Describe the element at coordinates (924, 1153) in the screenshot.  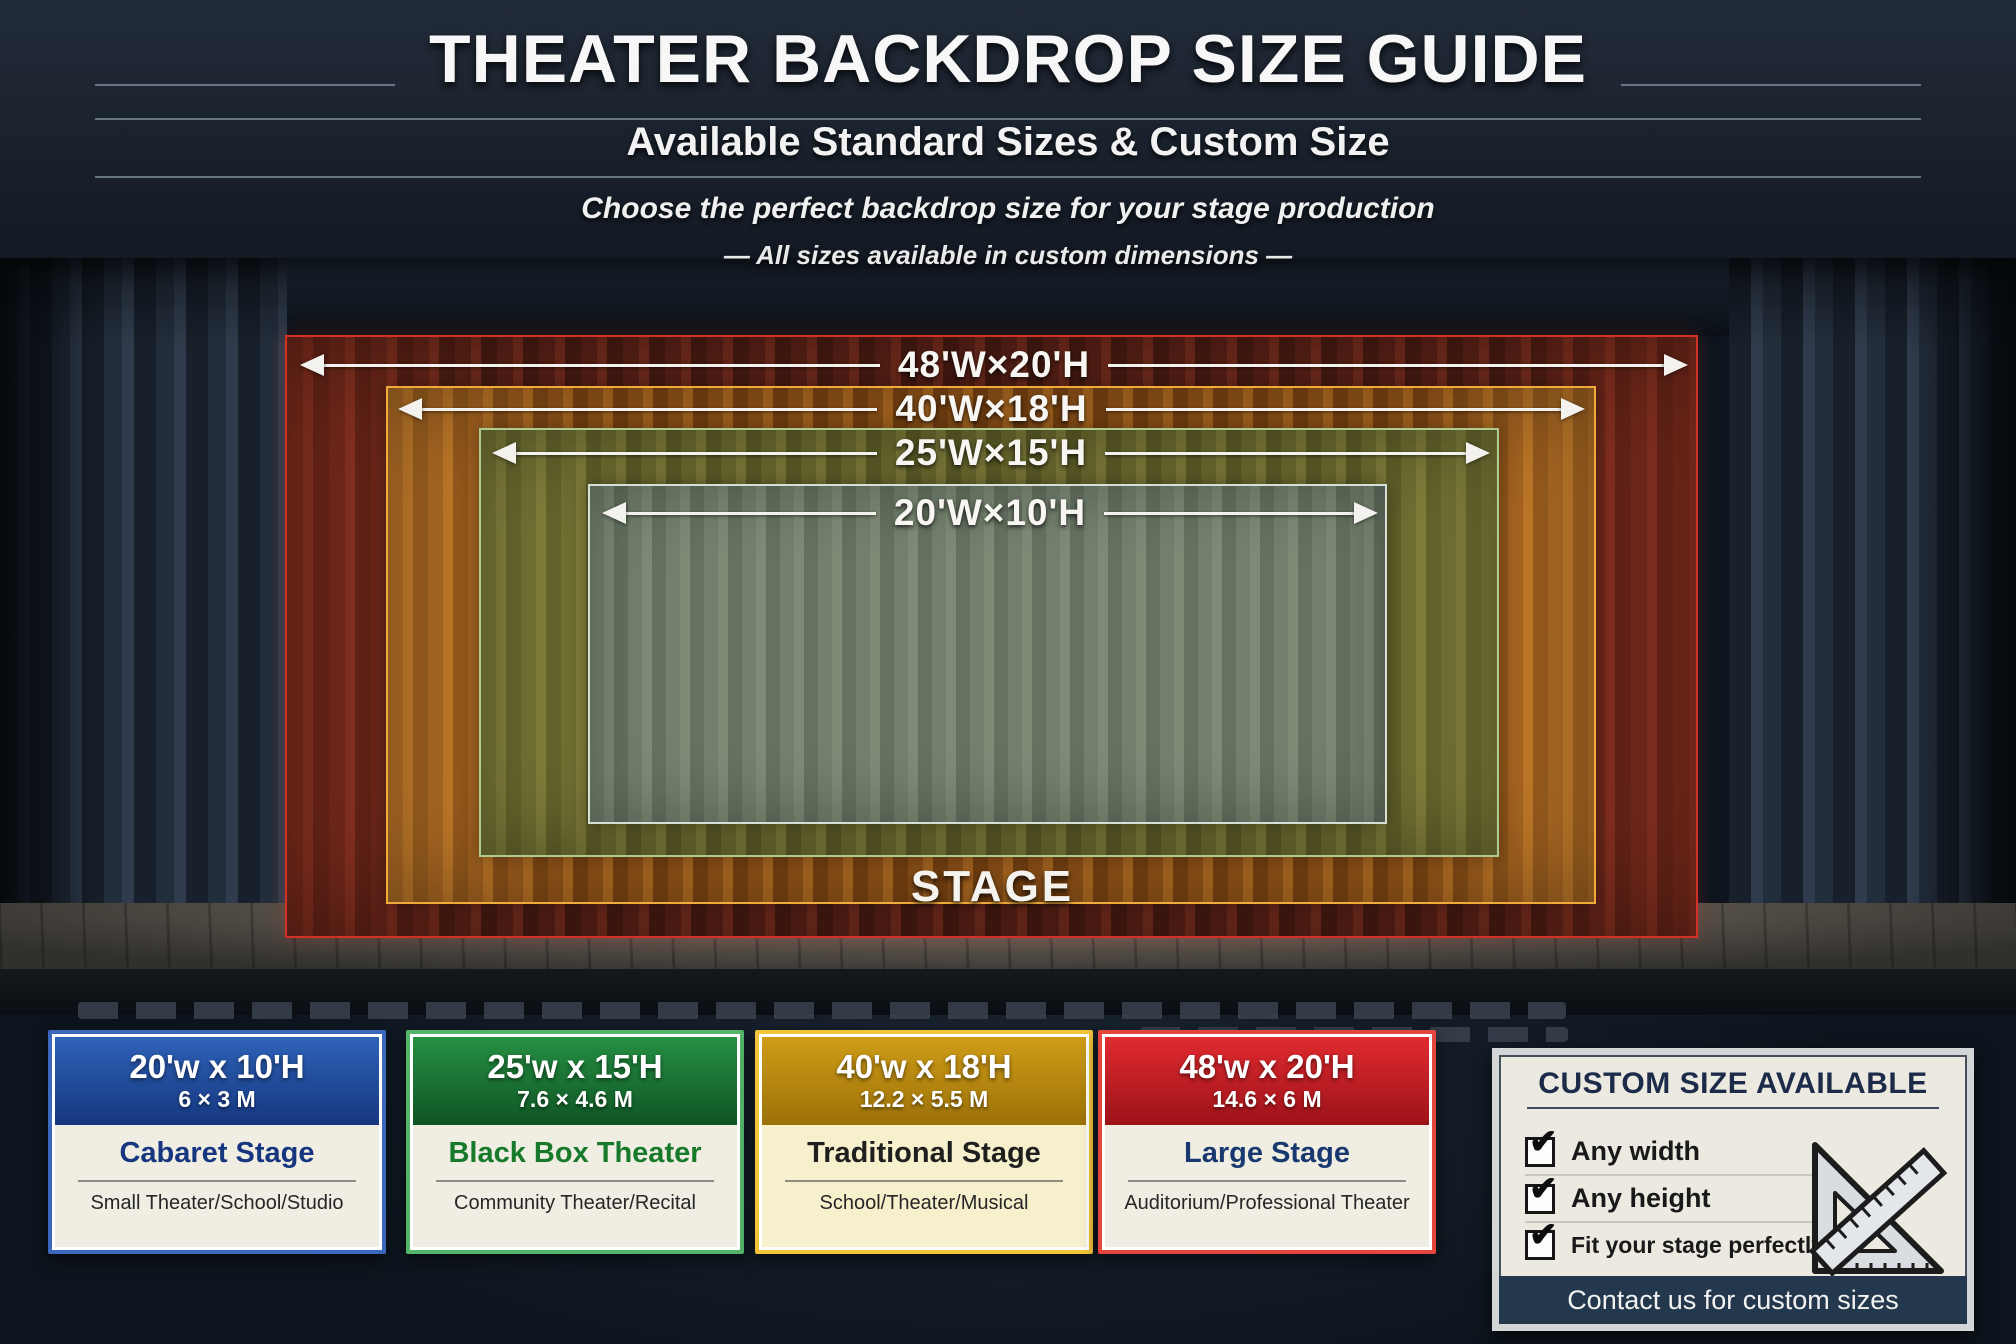
I see `card-title: Traditional Stage` at that location.